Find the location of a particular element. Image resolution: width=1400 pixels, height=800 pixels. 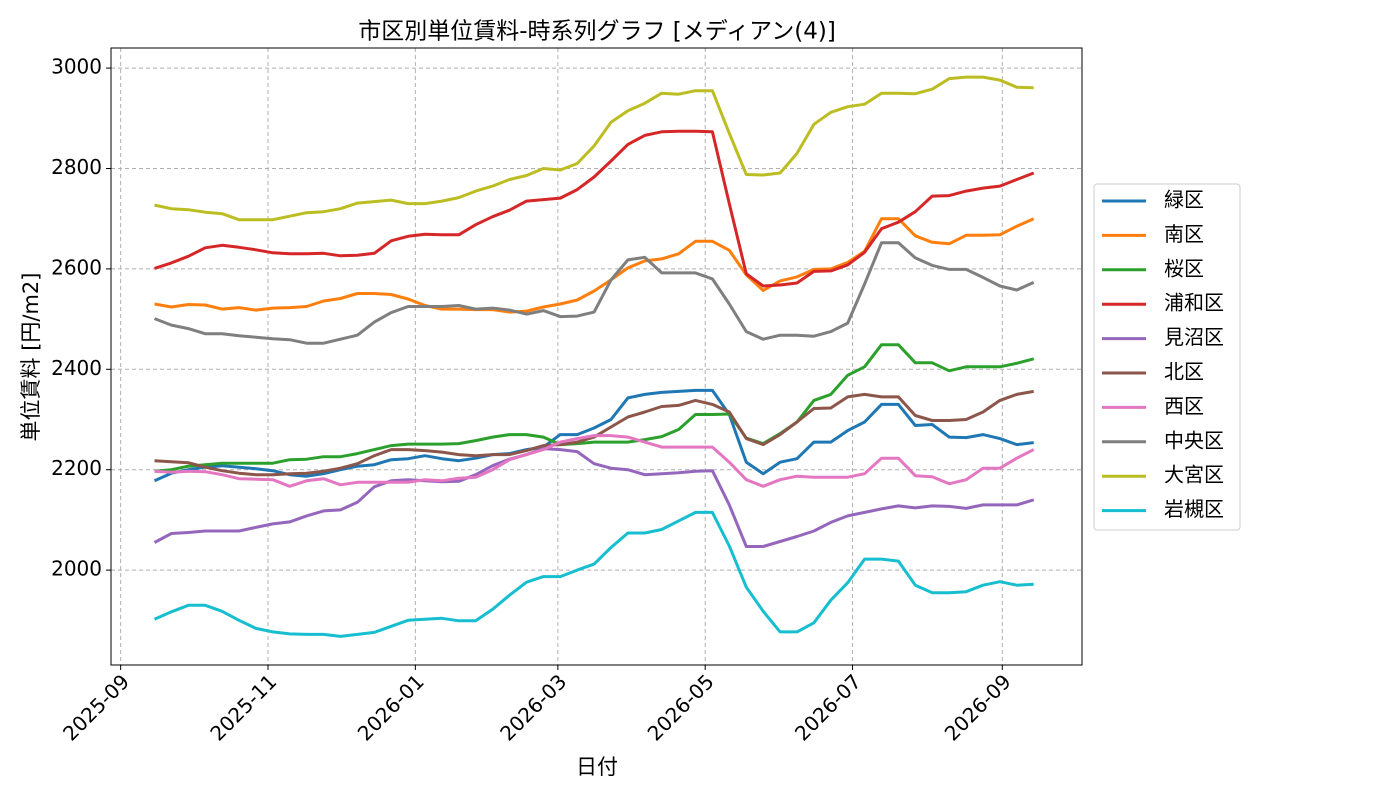

legend-label: 大宮区 is located at coordinates (1194, 475).